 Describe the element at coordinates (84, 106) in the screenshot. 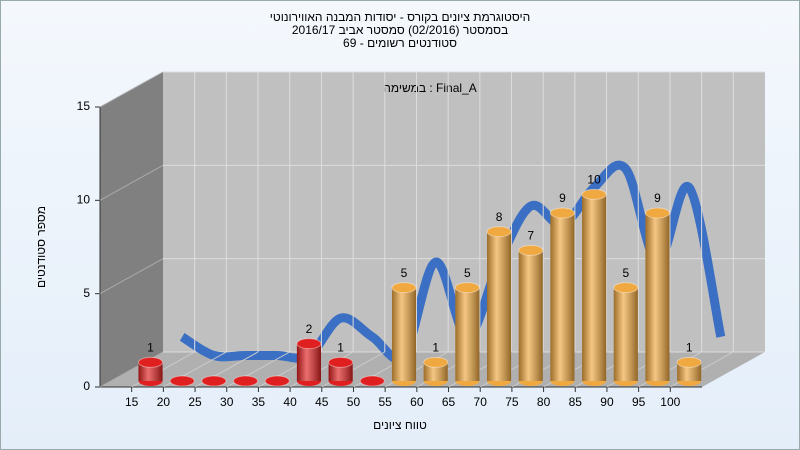

I see `y-tick-label: 15` at that location.